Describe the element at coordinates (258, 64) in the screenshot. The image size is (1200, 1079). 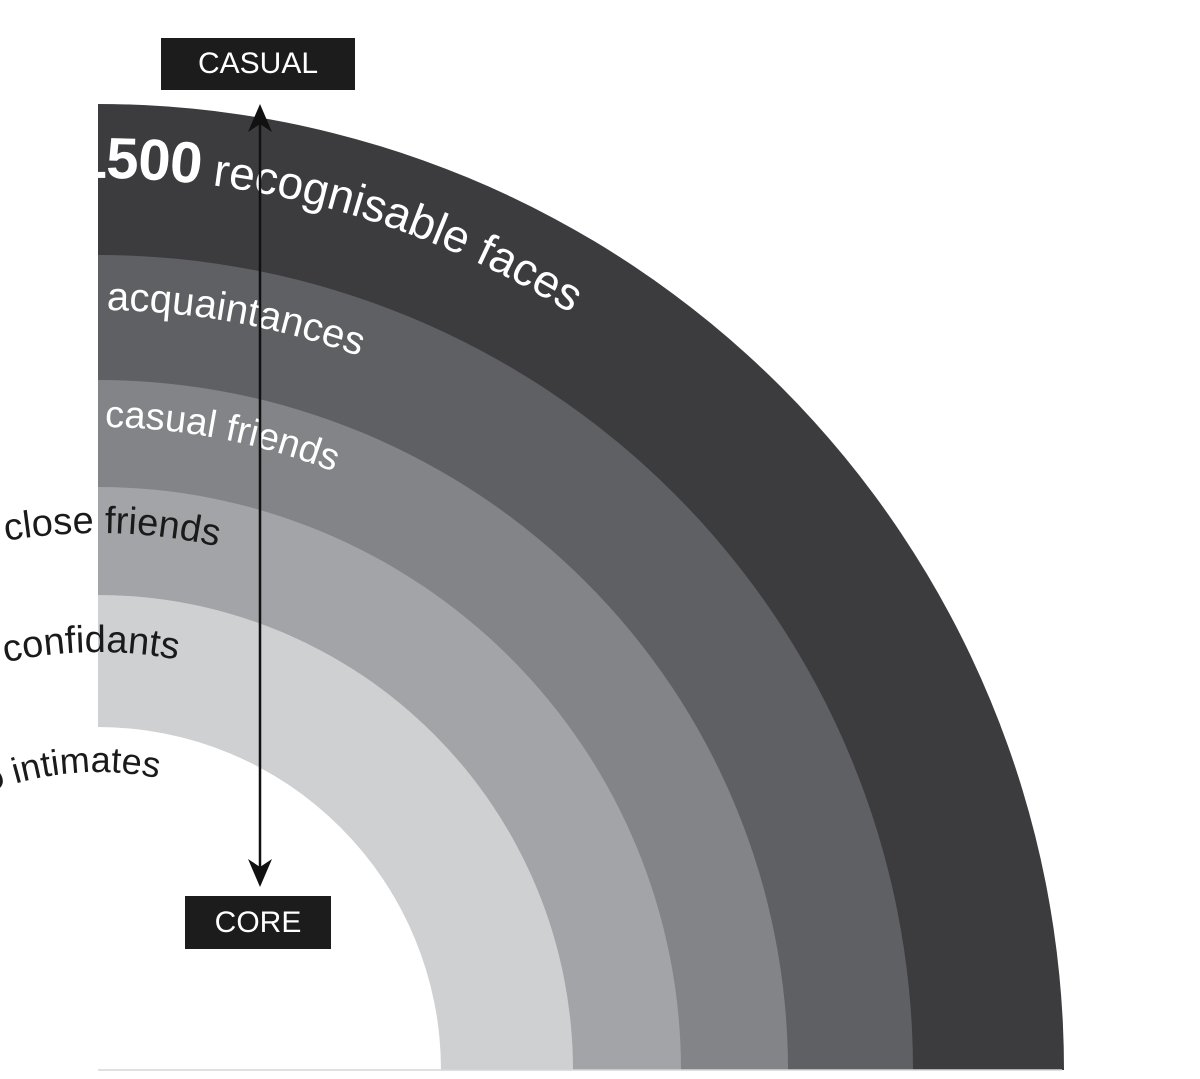
I see `casual-label: CASUAL` at that location.